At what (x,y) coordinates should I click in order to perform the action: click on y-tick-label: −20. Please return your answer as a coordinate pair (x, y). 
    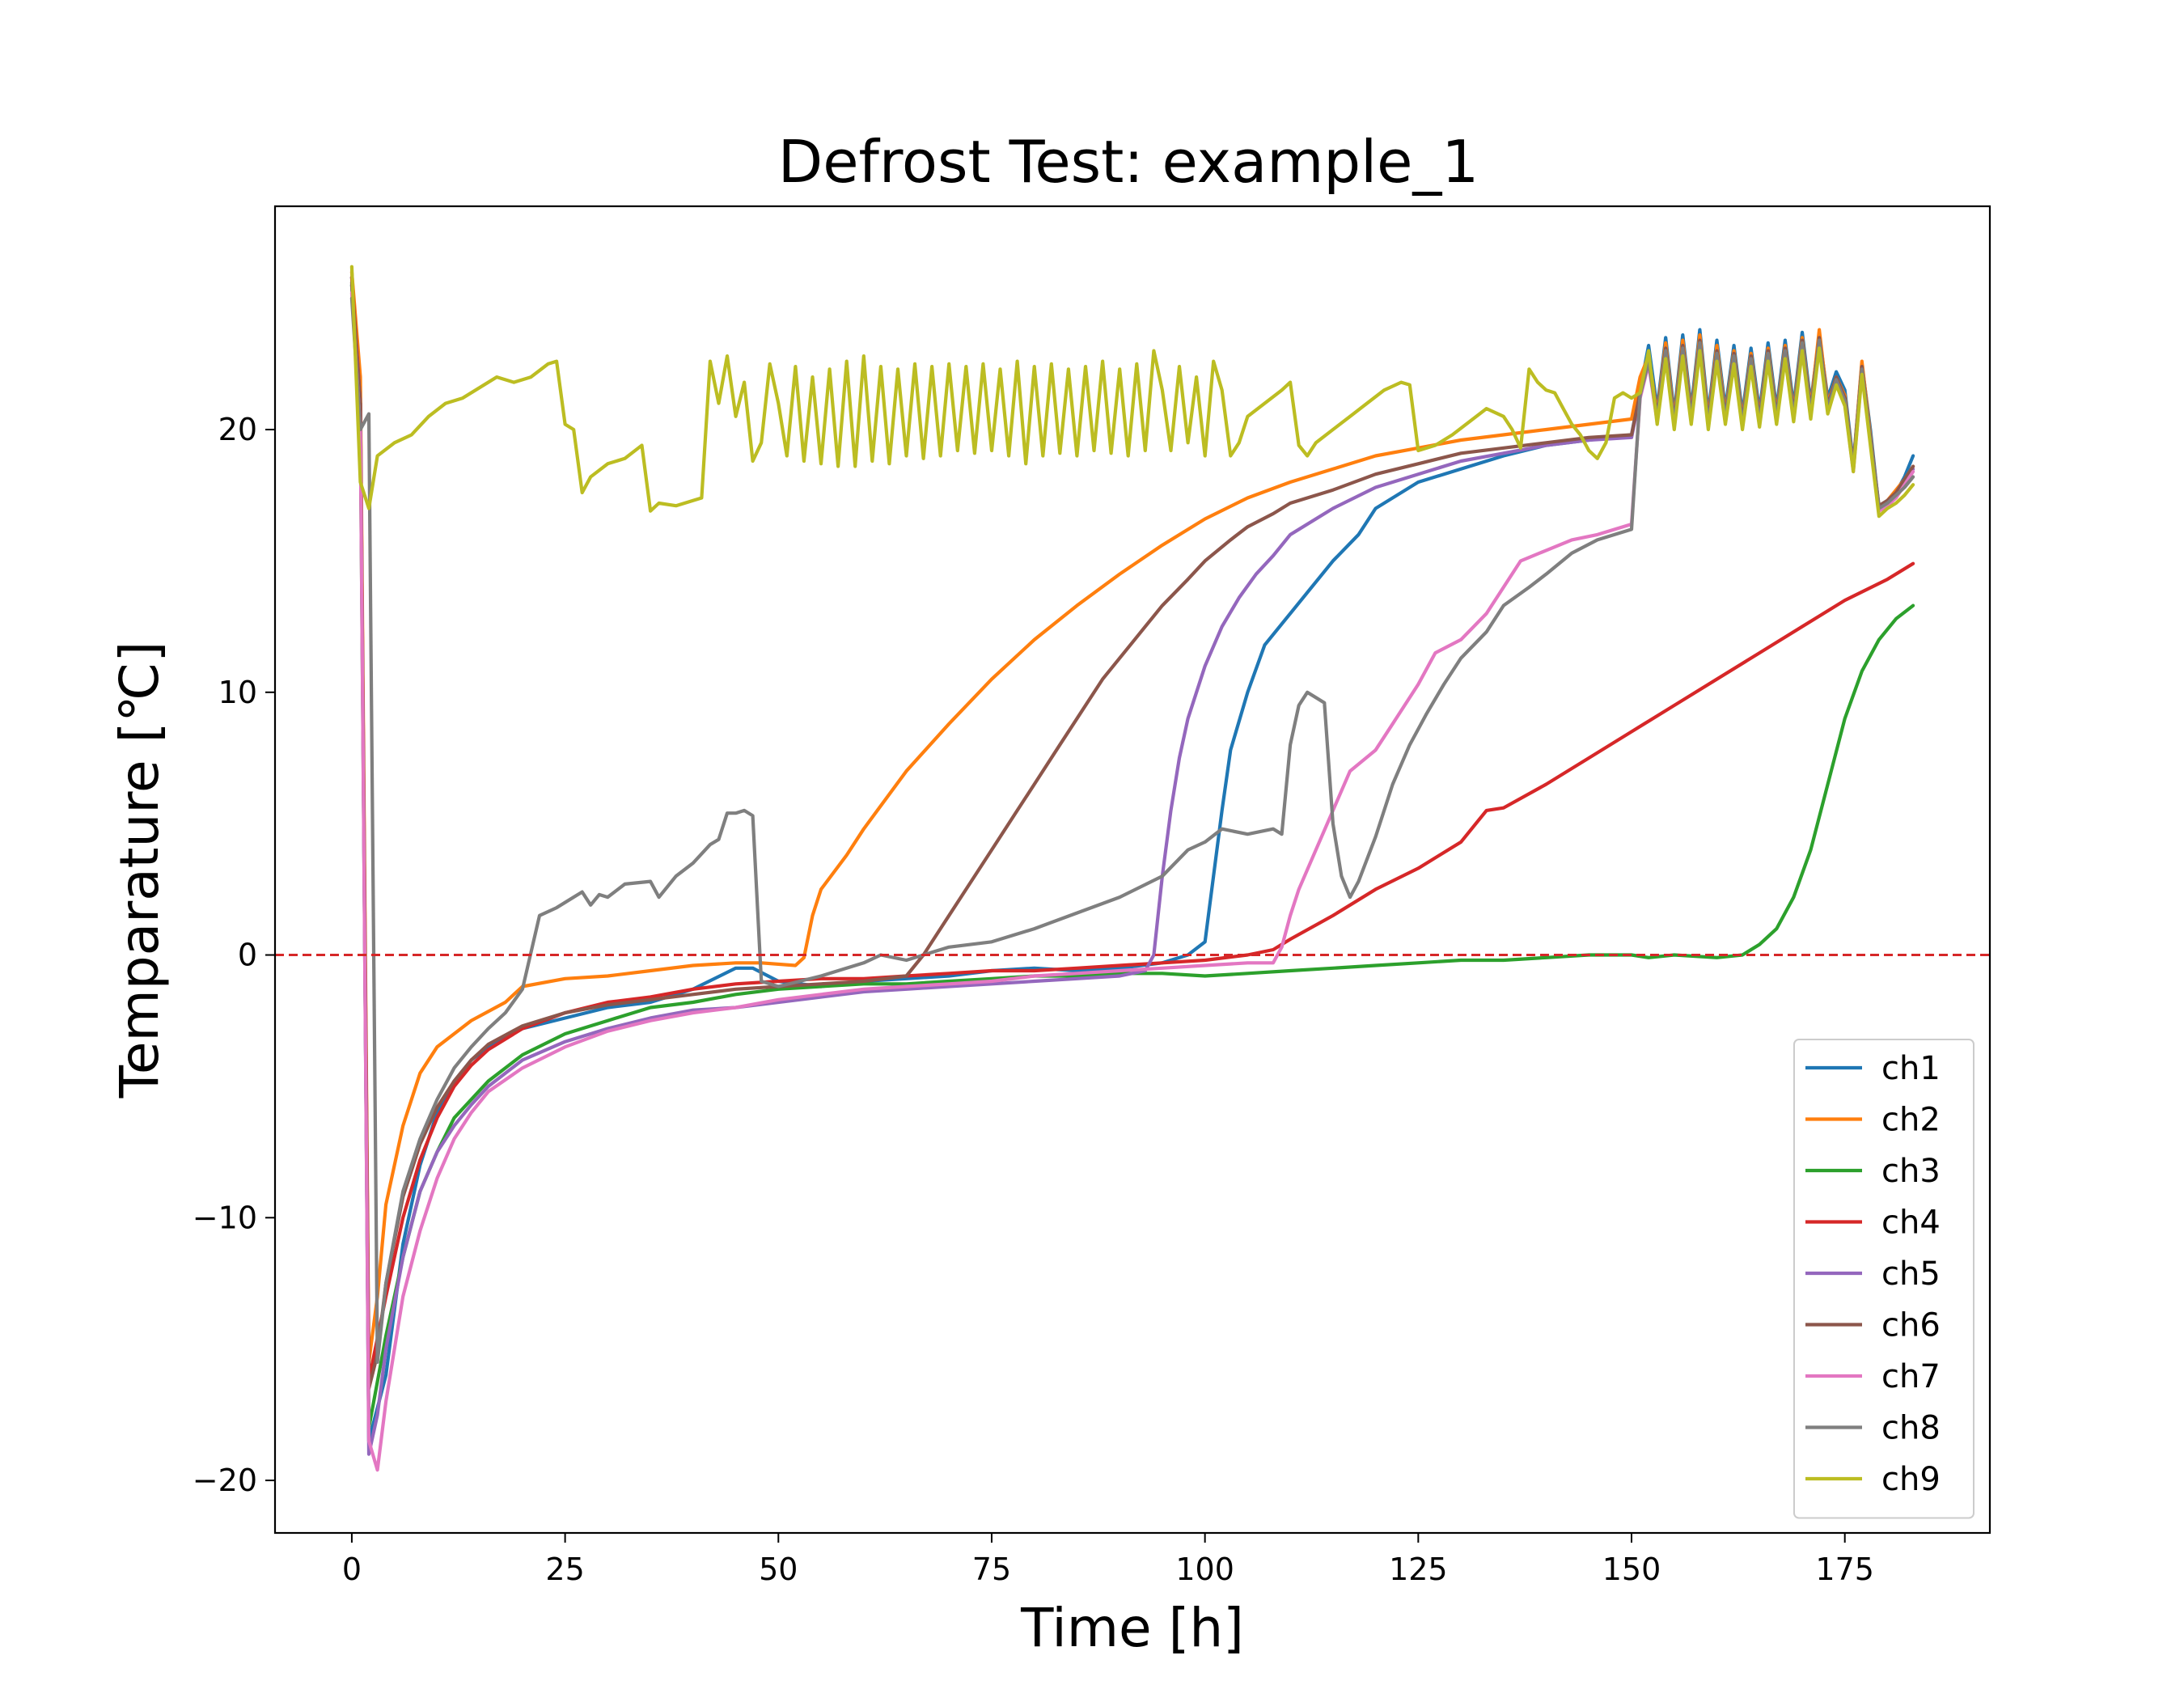
    Looking at the image, I should click on (225, 1480).